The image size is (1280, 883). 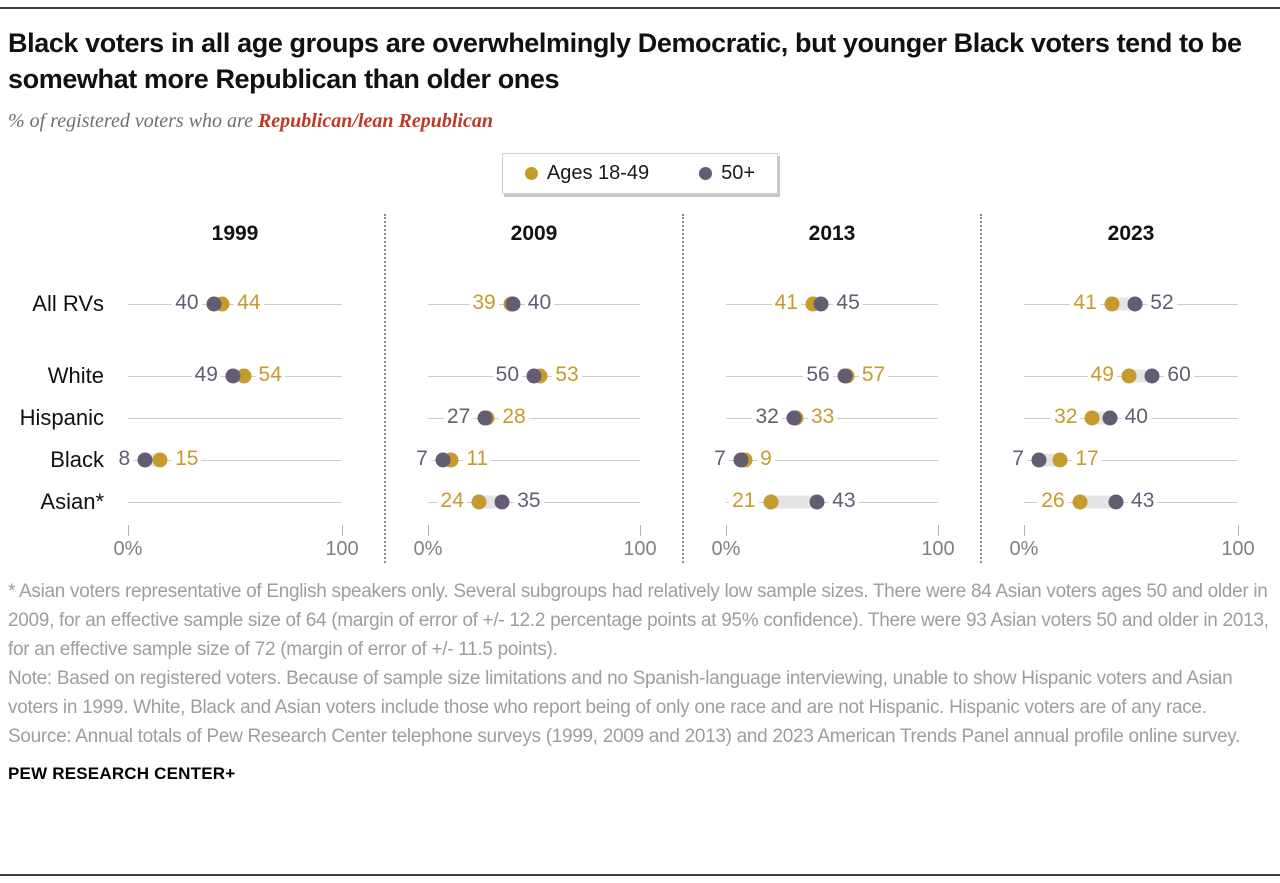 I want to click on panel-year-header: 2009, so click(x=534, y=233).